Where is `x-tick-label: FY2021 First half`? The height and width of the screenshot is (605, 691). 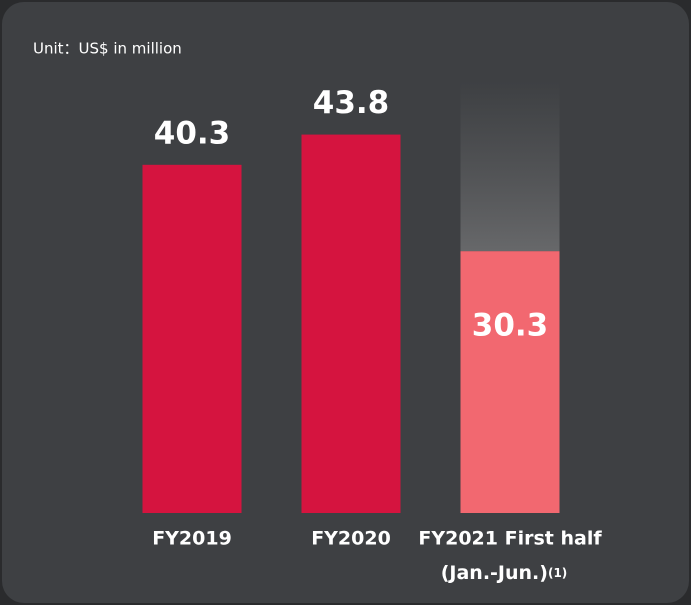
x-tick-label: FY2021 First half is located at coordinates (510, 539).